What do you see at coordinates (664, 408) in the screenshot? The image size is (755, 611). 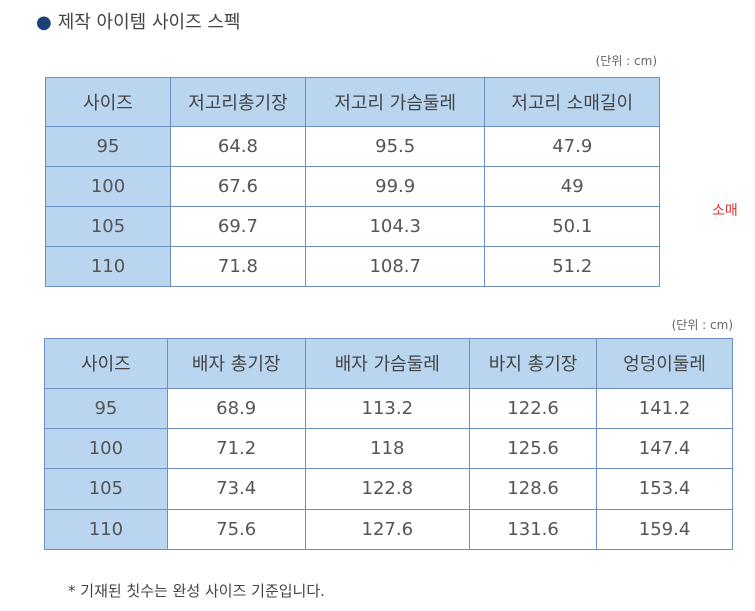 I see `cell: 141.2` at bounding box center [664, 408].